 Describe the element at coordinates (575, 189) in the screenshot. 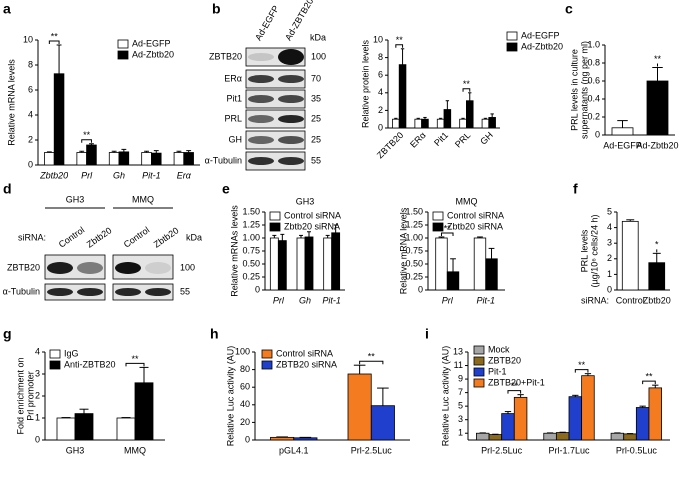

I see `panel-letter: f` at that location.